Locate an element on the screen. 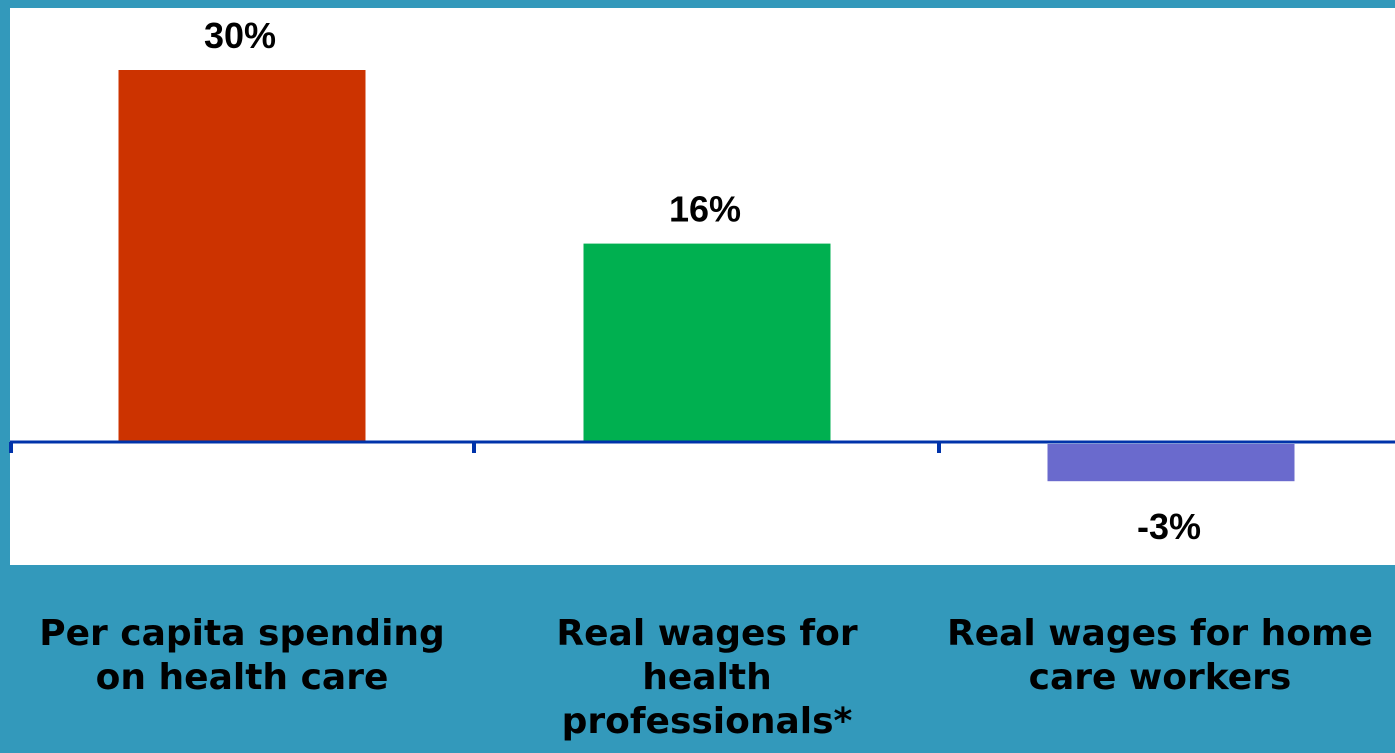 This screenshot has height=753, width=1395. bar-health-professionals-wages is located at coordinates (707, 342).